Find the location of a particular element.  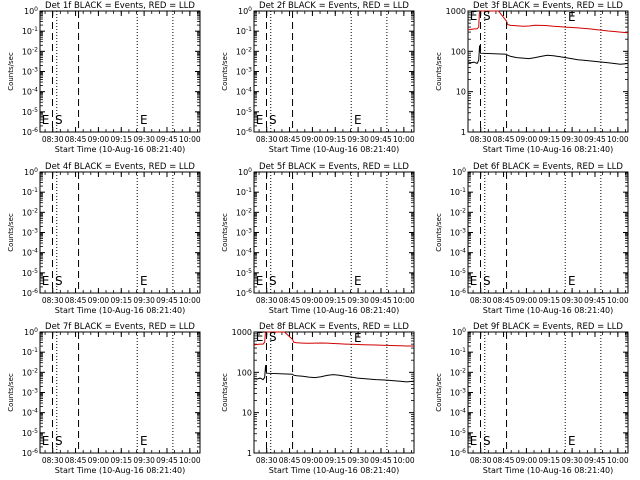

panel-title: Det 1f BLACK = Events, RED = LLD is located at coordinates (120, 6).